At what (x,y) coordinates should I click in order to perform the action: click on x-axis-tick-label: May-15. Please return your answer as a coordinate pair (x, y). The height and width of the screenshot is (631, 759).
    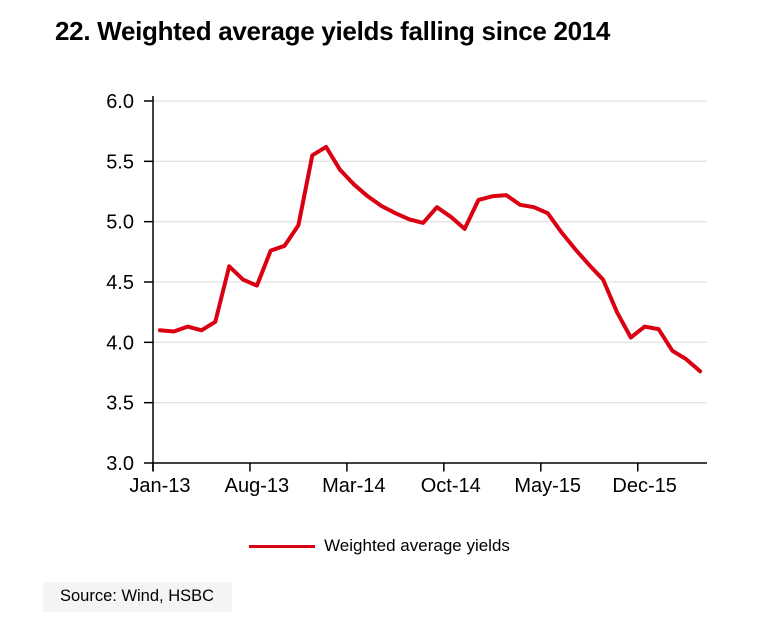
    Looking at the image, I should click on (547, 486).